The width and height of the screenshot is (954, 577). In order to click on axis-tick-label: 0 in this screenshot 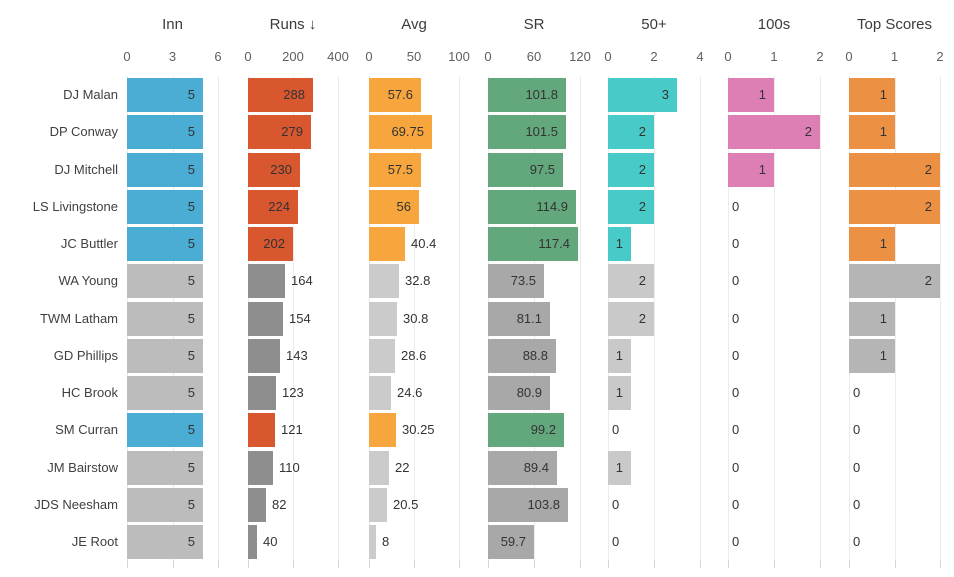, I will do `click(849, 56)`.